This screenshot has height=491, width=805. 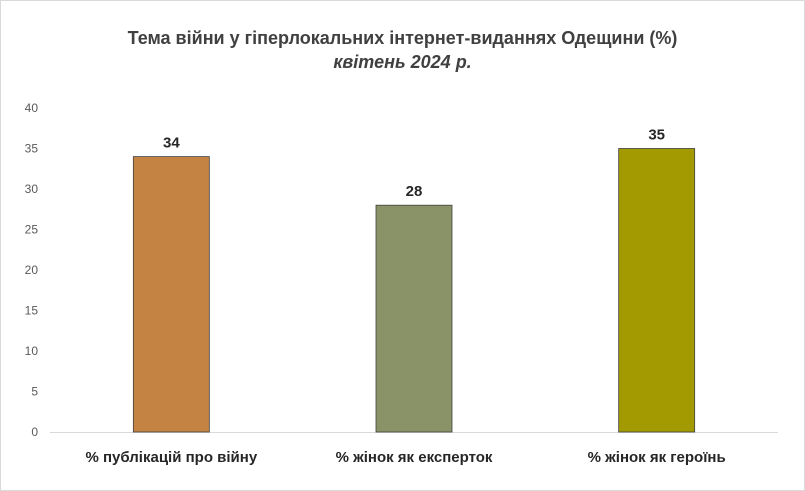 What do you see at coordinates (402, 62) in the screenshot?
I see `chart-subtitle: квітень 2024 р.` at bounding box center [402, 62].